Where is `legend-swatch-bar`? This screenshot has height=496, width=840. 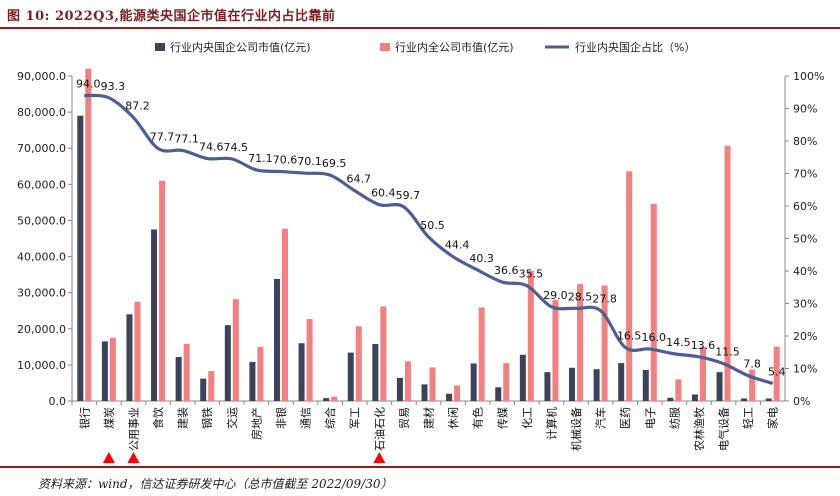
legend-swatch-bar is located at coordinates (160, 47).